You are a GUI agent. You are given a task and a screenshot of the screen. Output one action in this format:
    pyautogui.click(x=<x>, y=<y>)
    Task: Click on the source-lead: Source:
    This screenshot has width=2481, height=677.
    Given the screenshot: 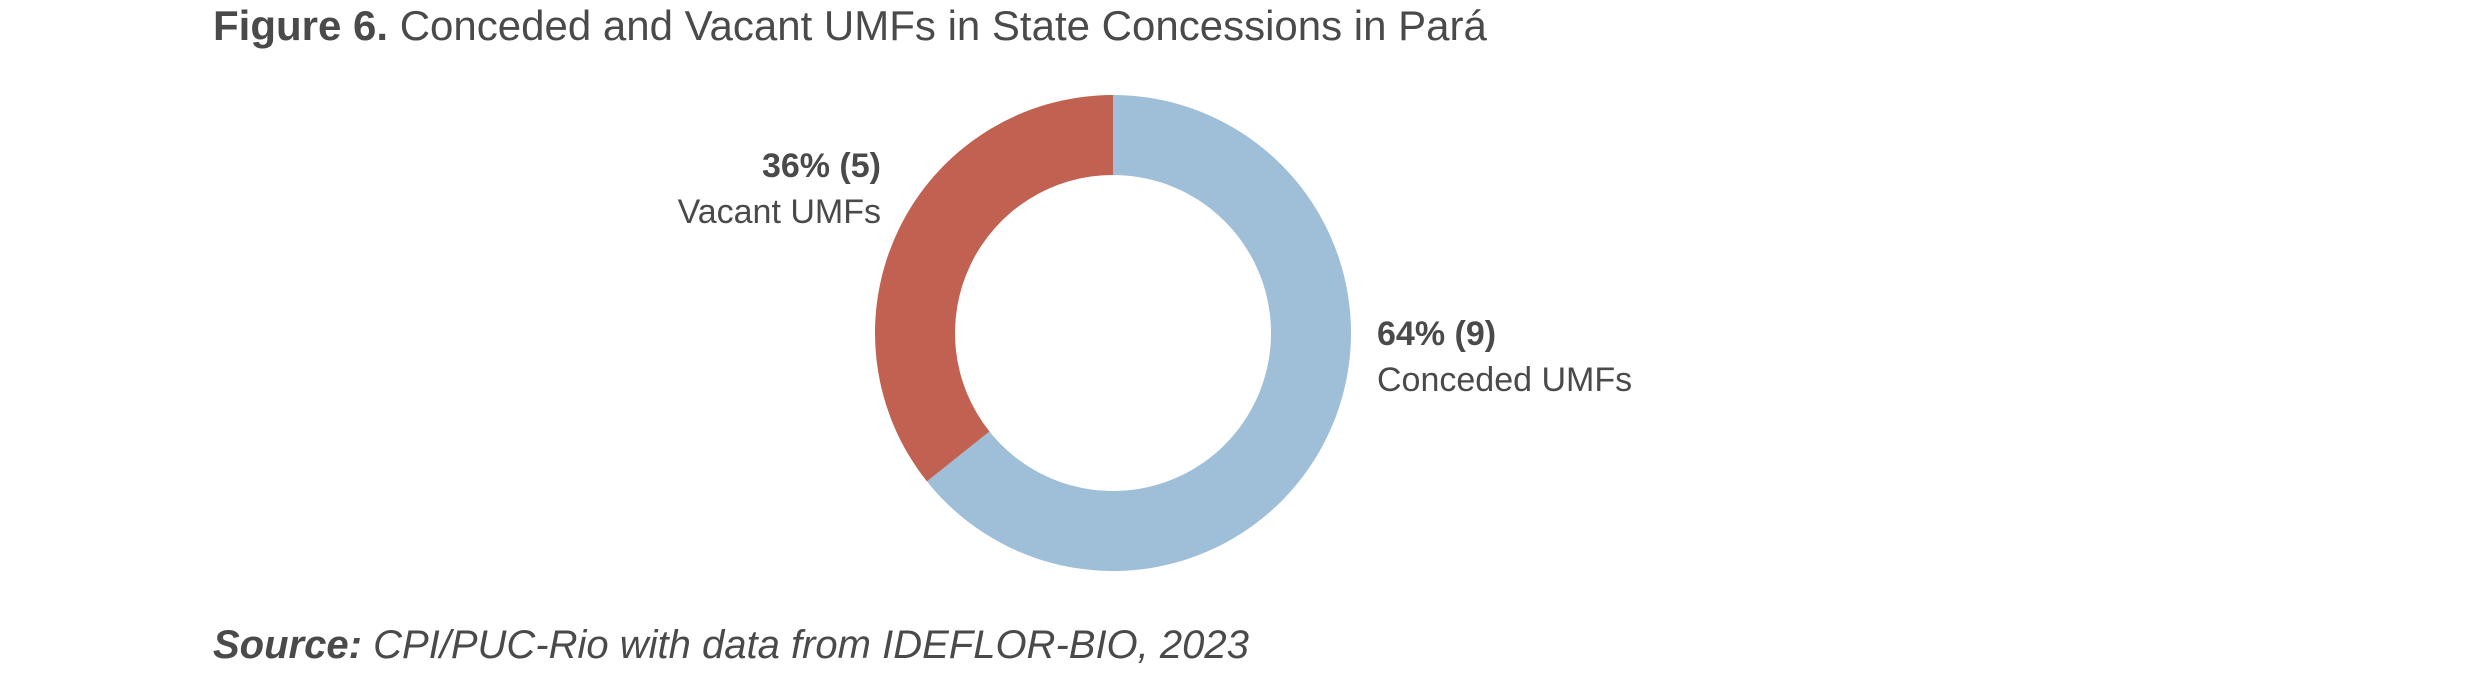 What is the action you would take?
    pyautogui.click(x=287, y=645)
    